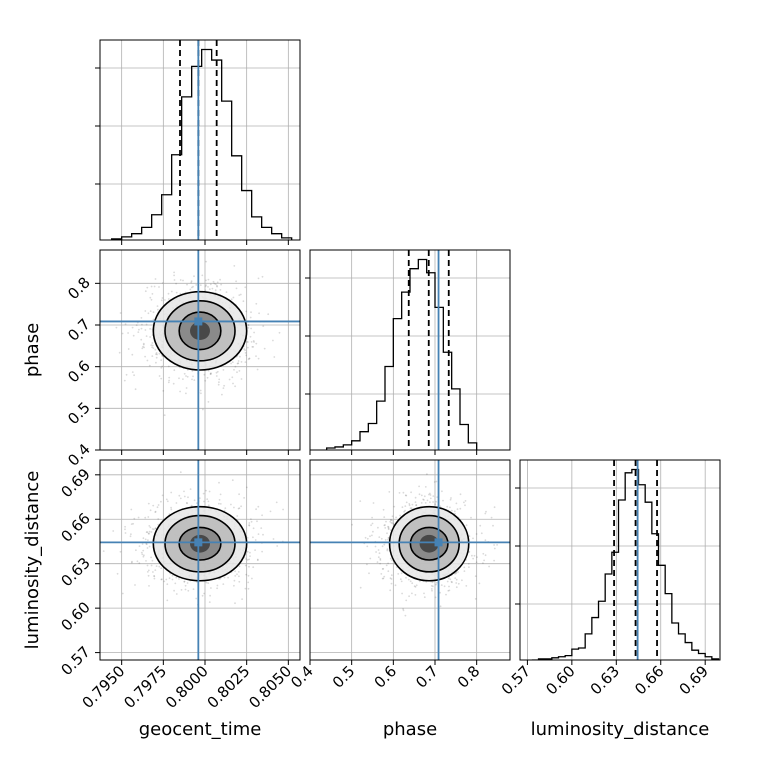 The image size is (760, 760). I want to click on histogram-geocent_time, so click(202, 144).